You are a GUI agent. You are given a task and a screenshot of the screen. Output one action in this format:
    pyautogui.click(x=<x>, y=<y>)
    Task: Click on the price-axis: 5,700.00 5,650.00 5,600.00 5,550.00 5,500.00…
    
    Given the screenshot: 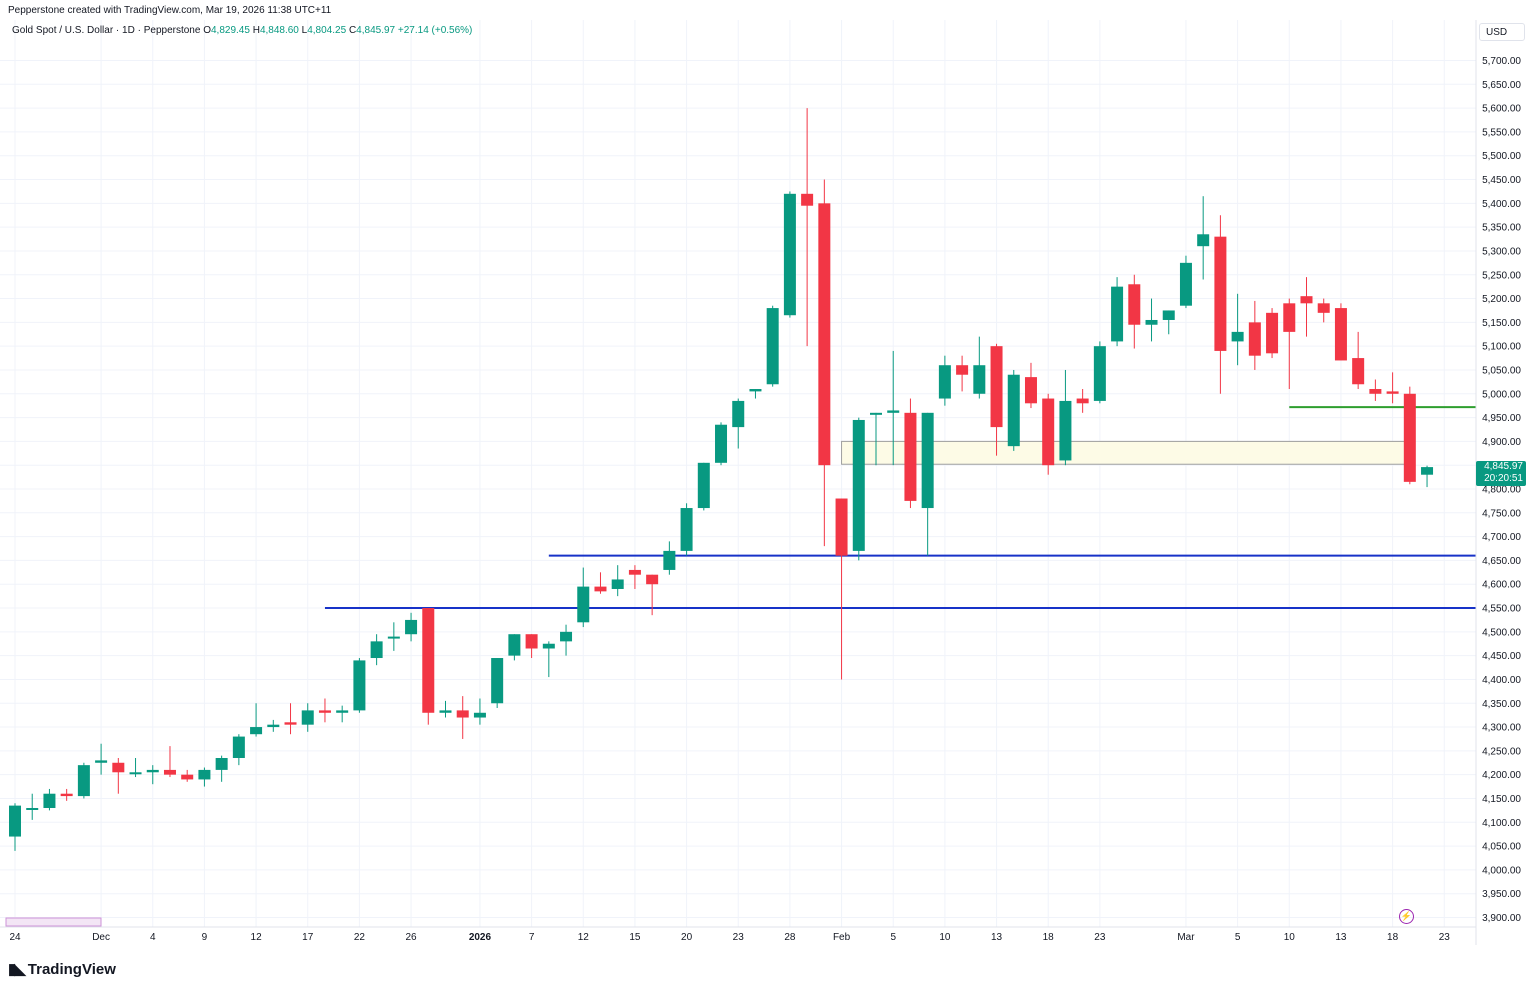 What is the action you would take?
    pyautogui.click(x=1501, y=490)
    